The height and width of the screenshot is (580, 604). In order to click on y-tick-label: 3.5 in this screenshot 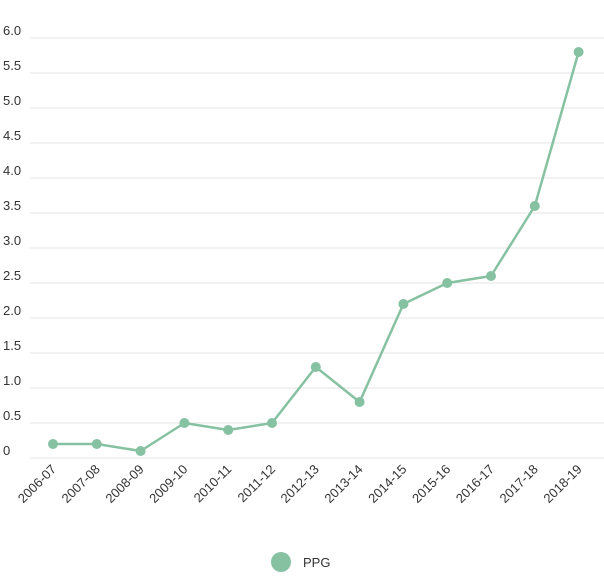, I will do `click(12, 205)`.